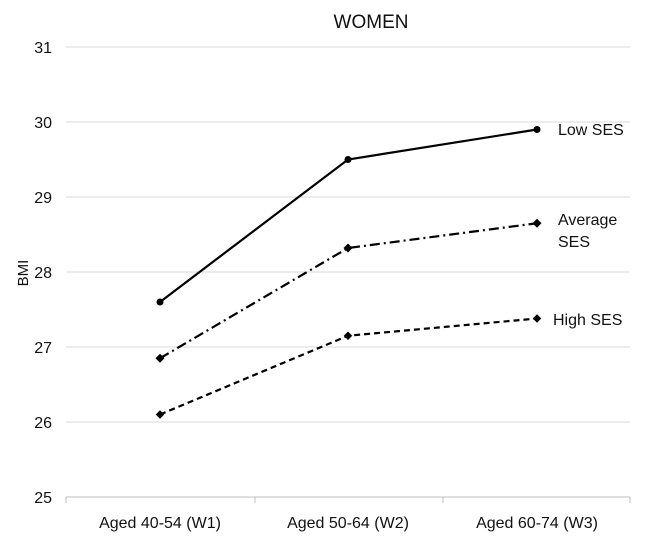  I want to click on y-axis-label: BMI, so click(23, 273).